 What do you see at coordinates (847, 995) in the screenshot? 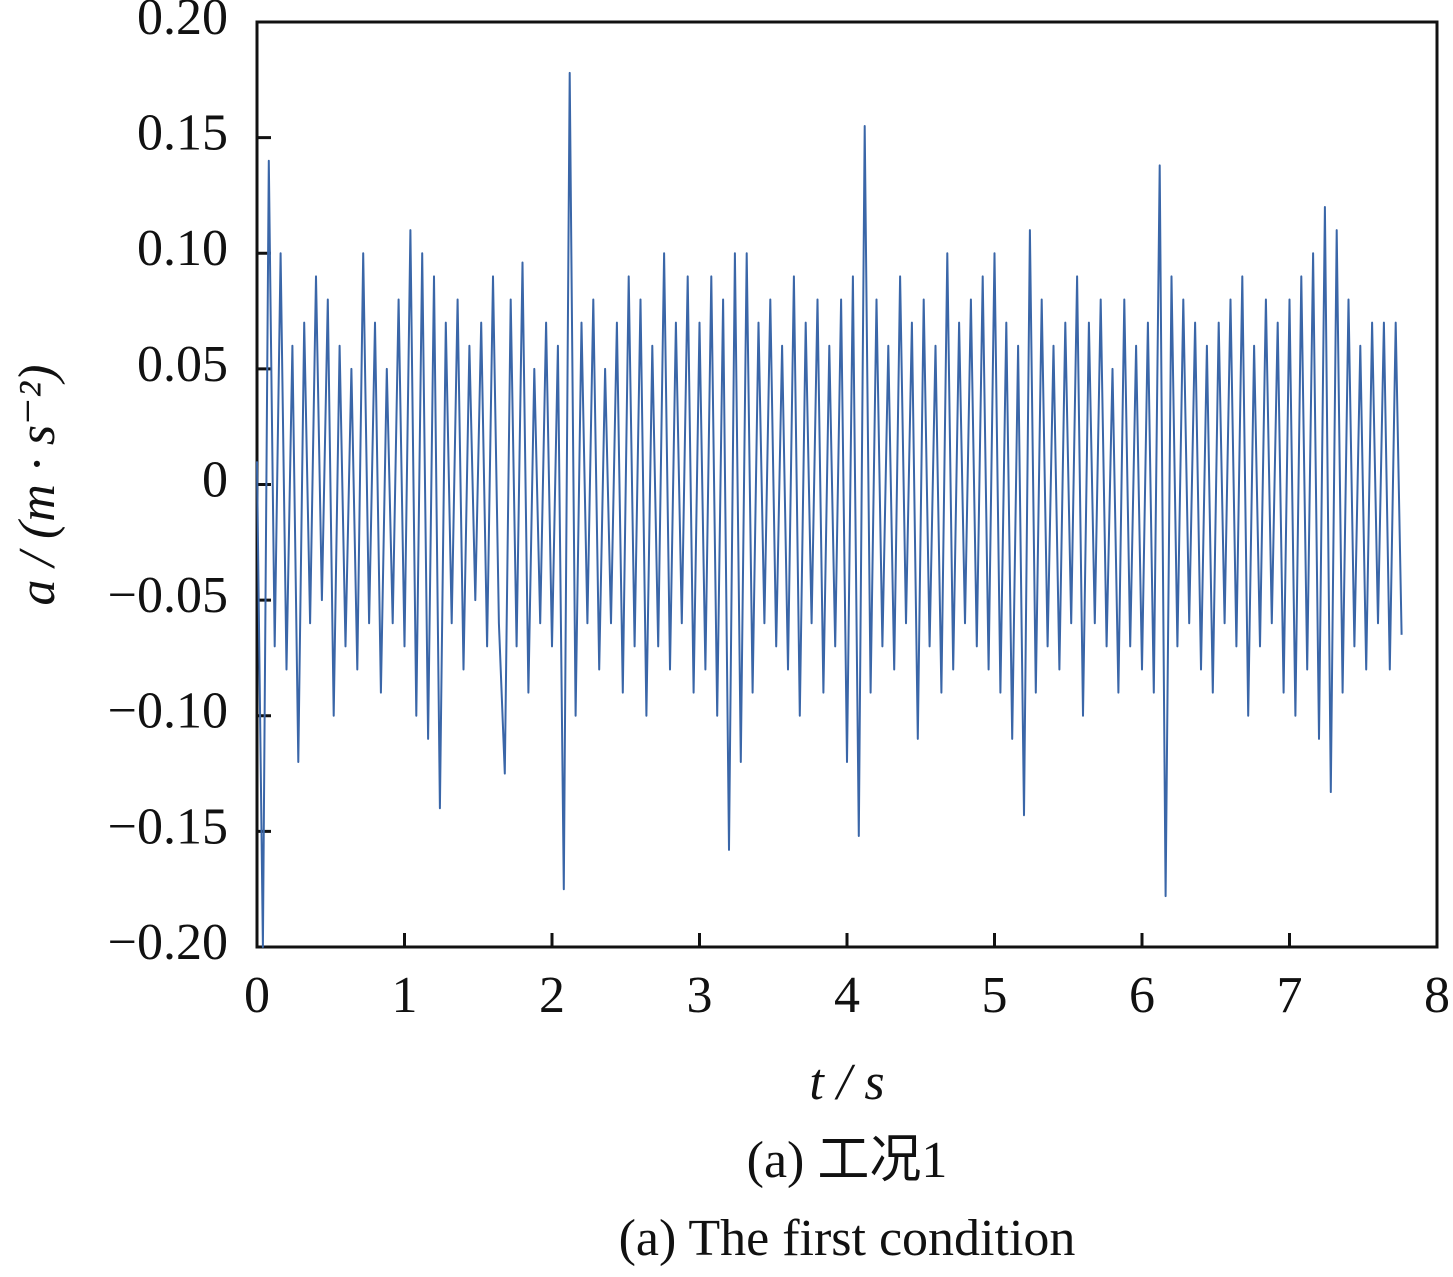
I see `x-tick-label: 4` at bounding box center [847, 995].